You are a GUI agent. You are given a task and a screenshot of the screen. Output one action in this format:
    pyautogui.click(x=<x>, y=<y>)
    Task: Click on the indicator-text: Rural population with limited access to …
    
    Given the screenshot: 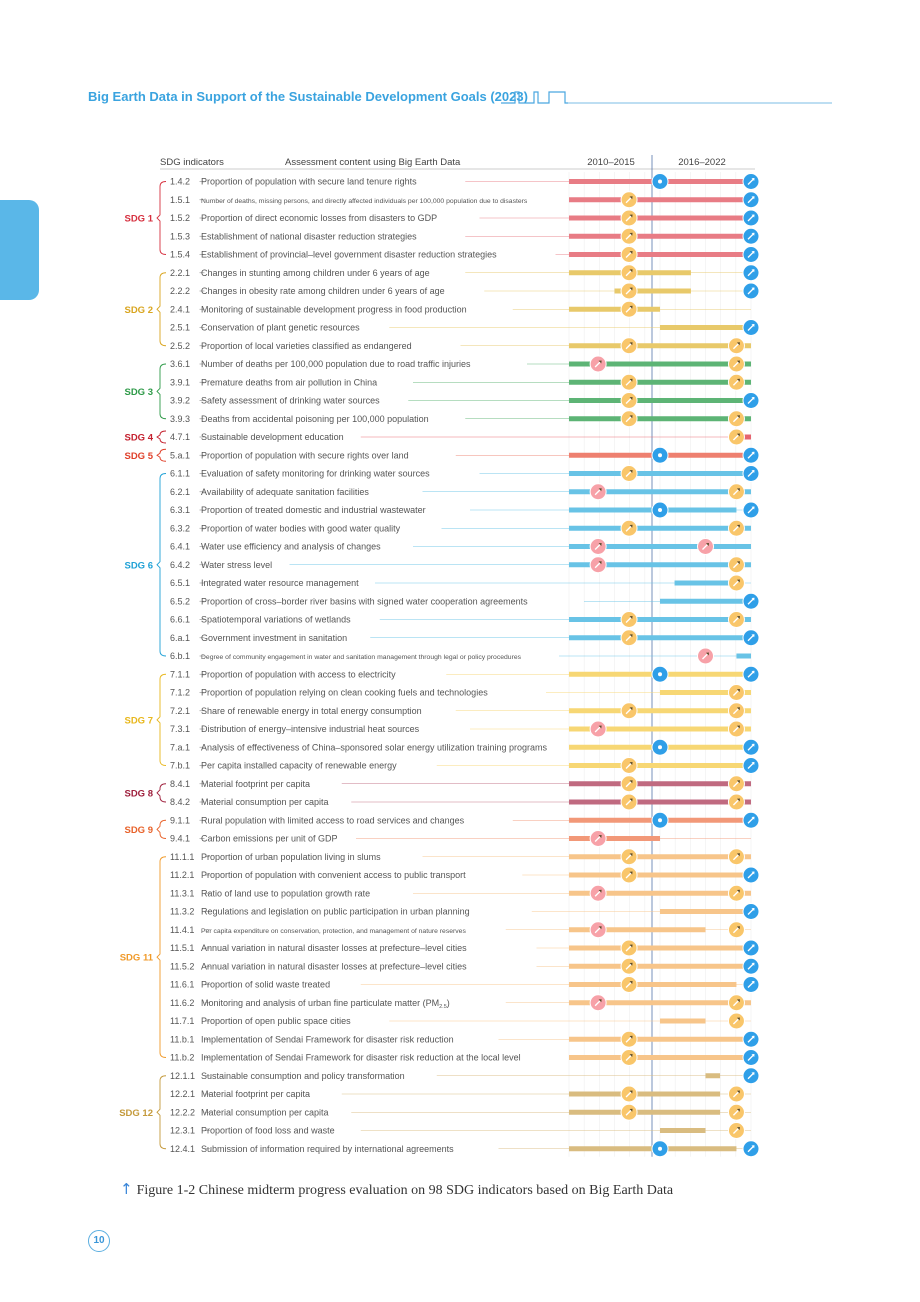 What is the action you would take?
    pyautogui.click(x=333, y=820)
    